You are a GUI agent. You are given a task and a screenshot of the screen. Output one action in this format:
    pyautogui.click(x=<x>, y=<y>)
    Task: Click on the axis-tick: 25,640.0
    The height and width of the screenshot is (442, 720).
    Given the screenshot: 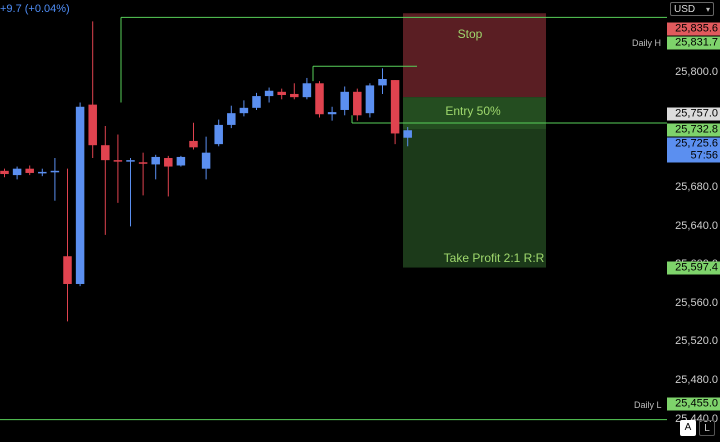 What is the action you would take?
    pyautogui.click(x=696, y=226)
    